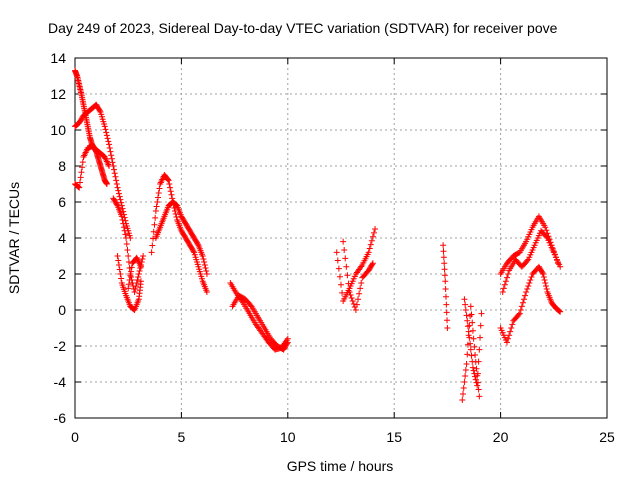  Describe the element at coordinates (62, 238) in the screenshot. I see `y-tick-label: 4` at that location.